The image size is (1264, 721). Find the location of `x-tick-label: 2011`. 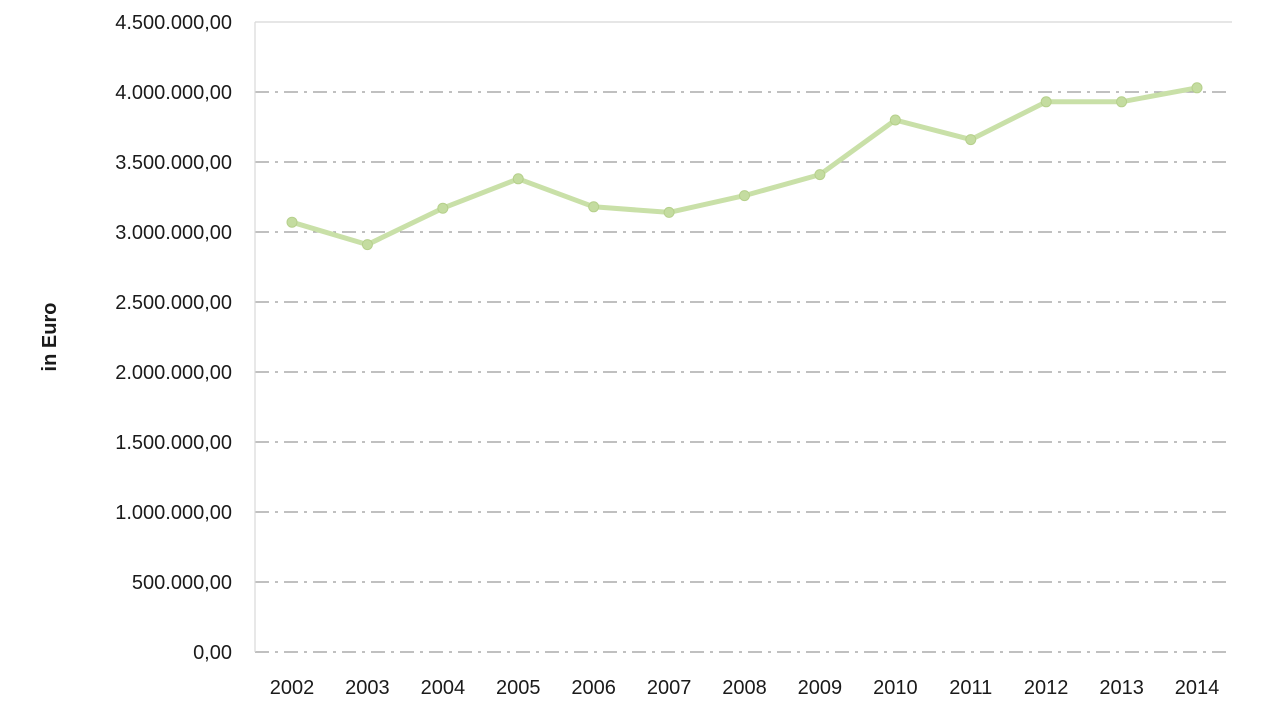

x-tick-label: 2011 is located at coordinates (970, 688).